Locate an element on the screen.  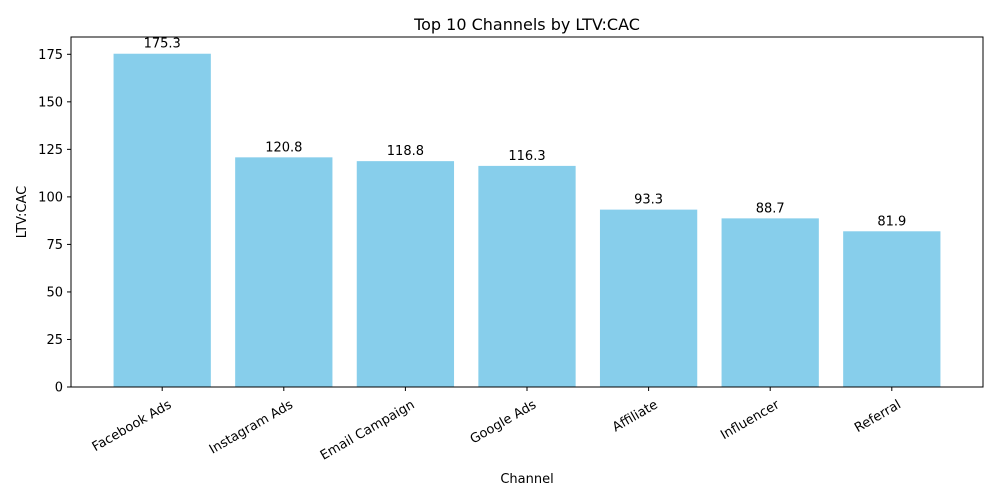
bar-influencer is located at coordinates (770, 302).